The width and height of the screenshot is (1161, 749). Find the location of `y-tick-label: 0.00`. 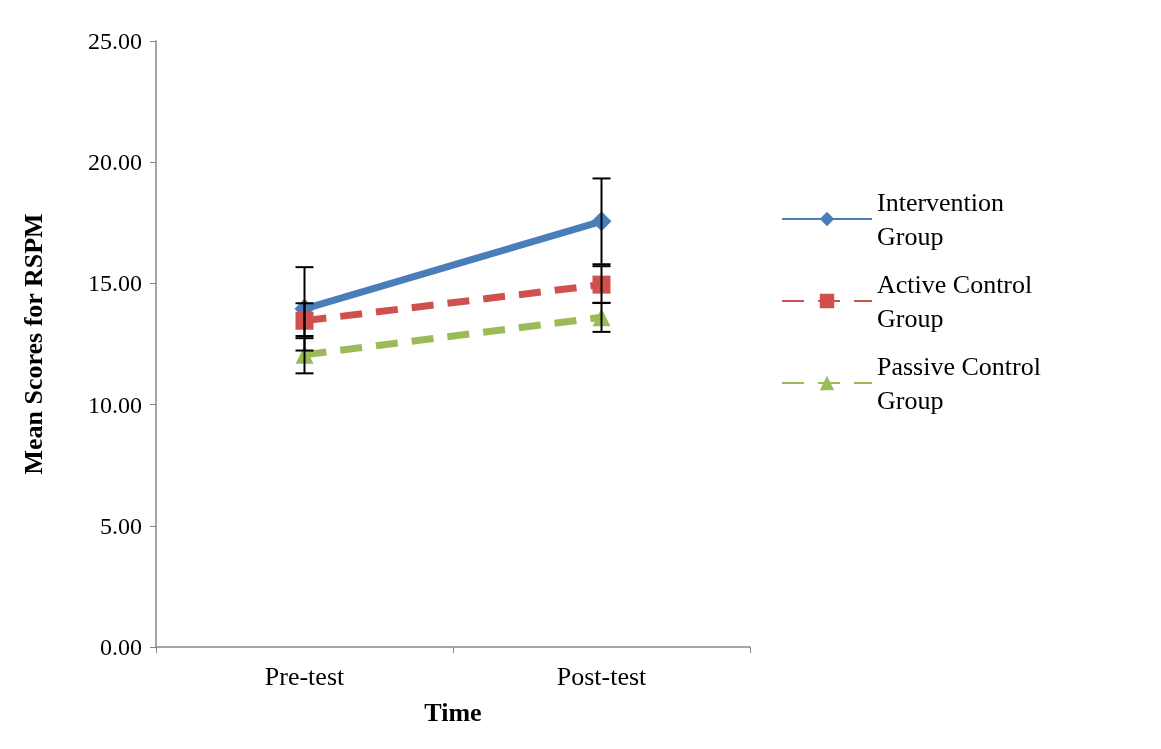

y-tick-label: 0.00 is located at coordinates (121, 647).